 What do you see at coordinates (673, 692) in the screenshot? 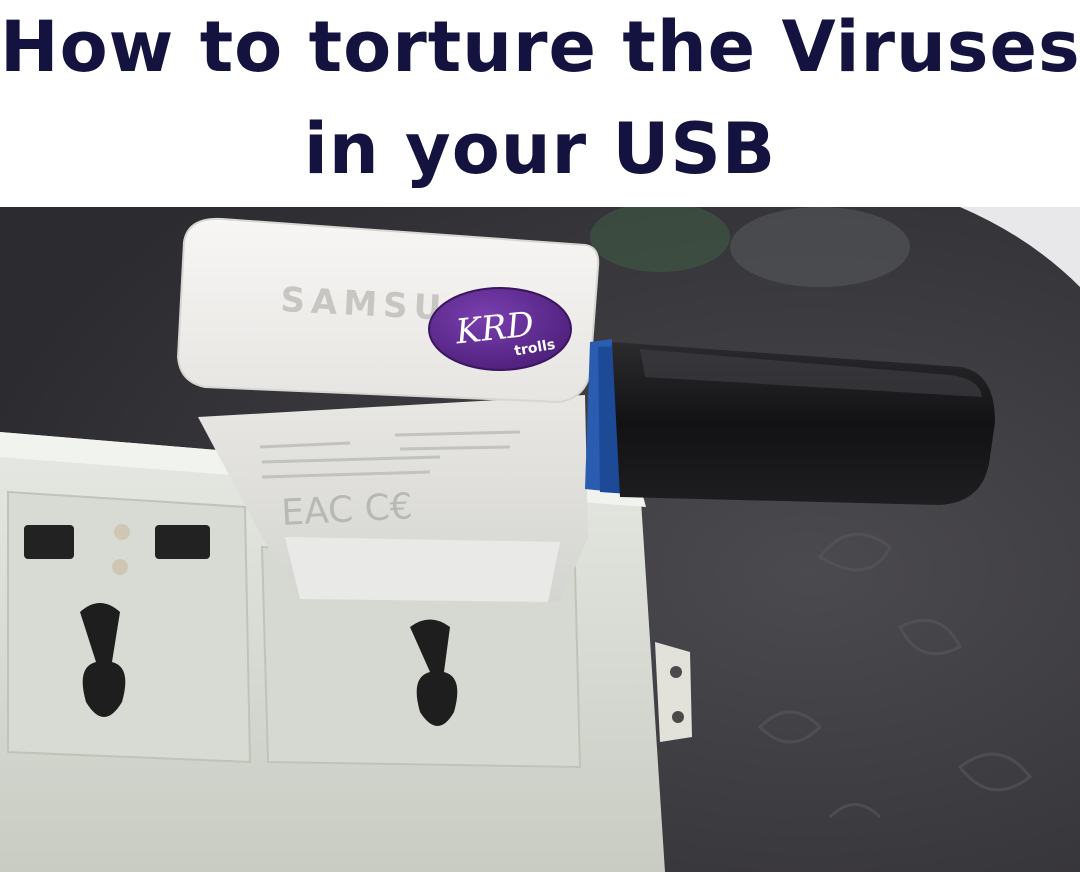
I see `mounting-tab` at bounding box center [673, 692].